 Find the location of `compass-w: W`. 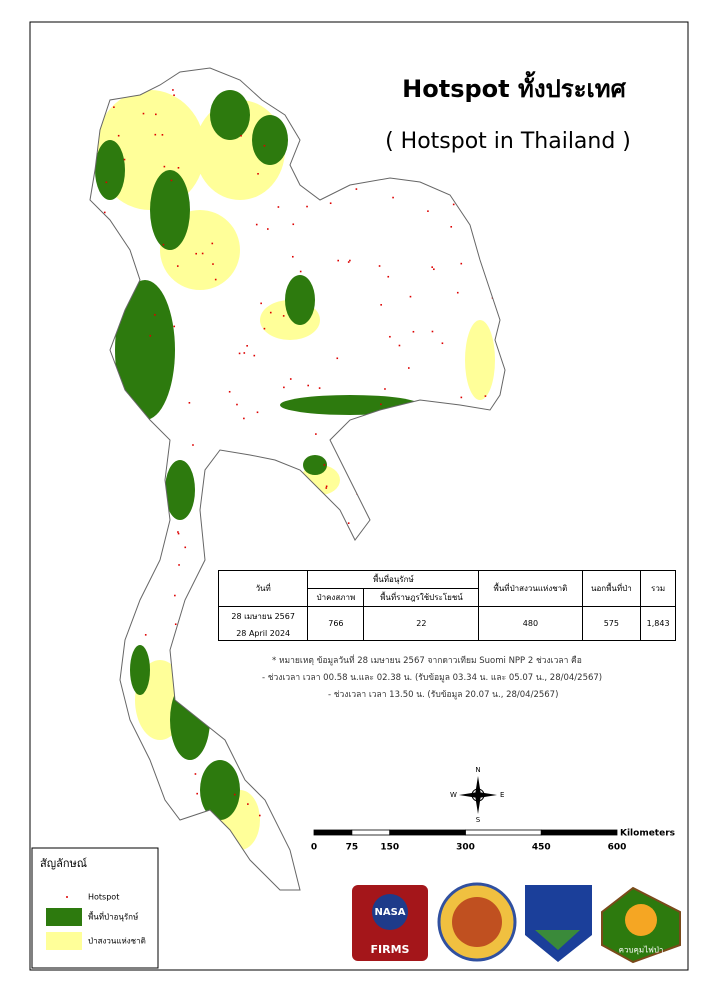

compass-w: W is located at coordinates (453, 795).